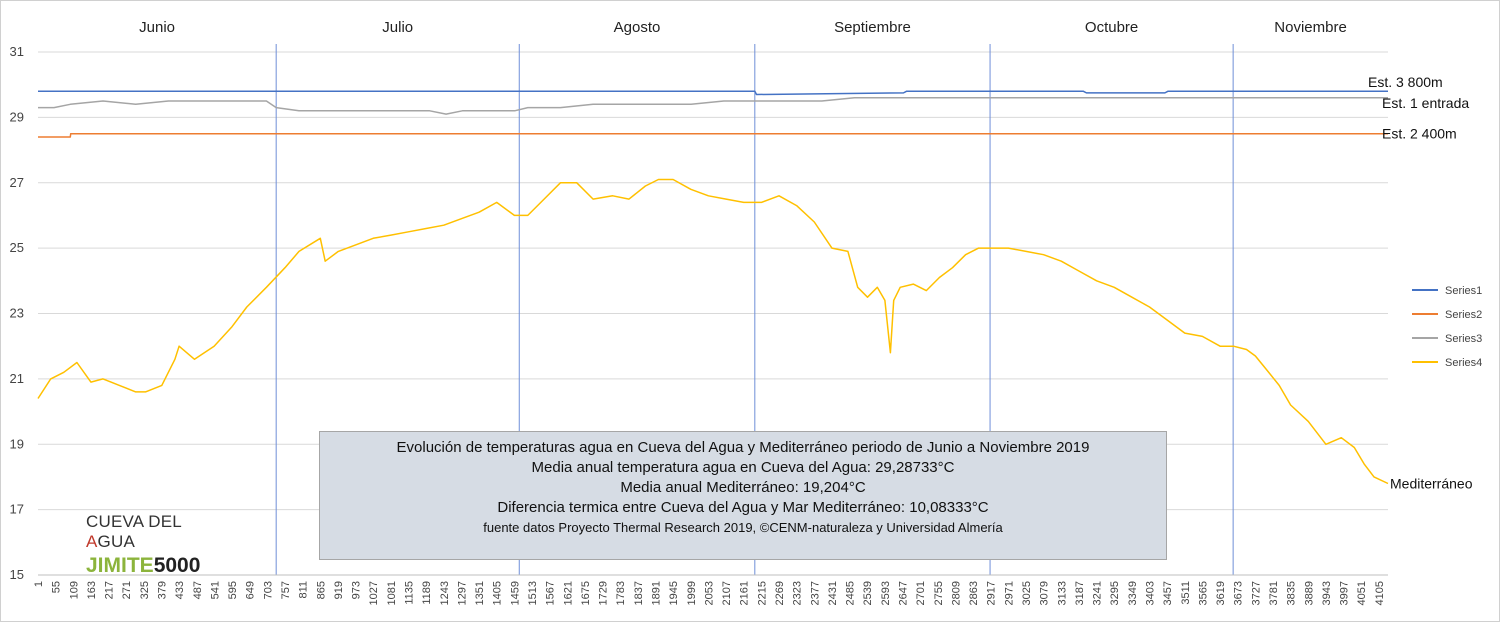  Describe the element at coordinates (674, 593) in the screenshot. I see `x-tick-label: 1945` at that location.